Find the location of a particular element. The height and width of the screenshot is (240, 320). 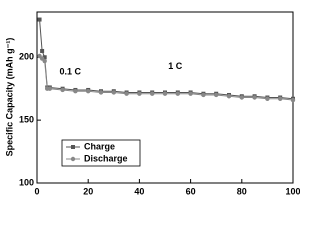

legend-label: Charge is located at coordinates (99, 146).